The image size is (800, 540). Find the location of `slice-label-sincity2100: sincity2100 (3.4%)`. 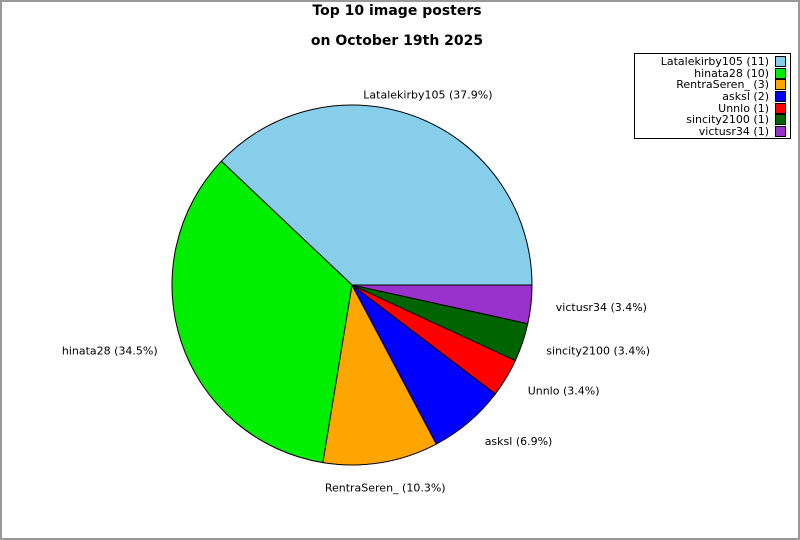

slice-label-sincity2100: sincity2100 (3.4%) is located at coordinates (598, 351).